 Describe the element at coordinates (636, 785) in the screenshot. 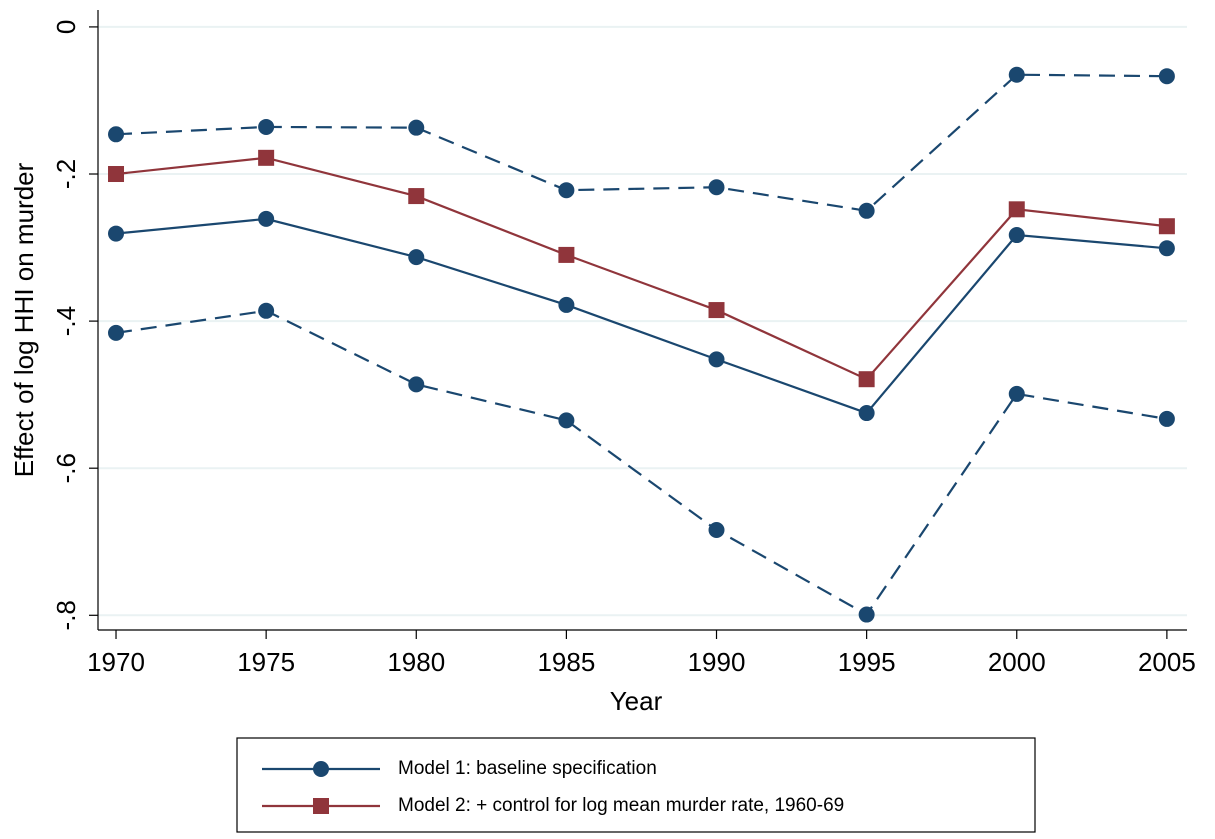

I see `legend-box` at that location.